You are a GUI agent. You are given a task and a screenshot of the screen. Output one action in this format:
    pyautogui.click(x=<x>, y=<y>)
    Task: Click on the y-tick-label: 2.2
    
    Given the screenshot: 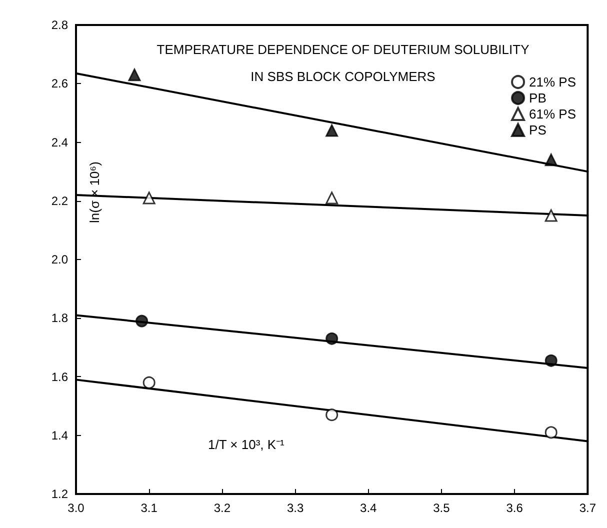 What is the action you would take?
    pyautogui.click(x=59, y=201)
    